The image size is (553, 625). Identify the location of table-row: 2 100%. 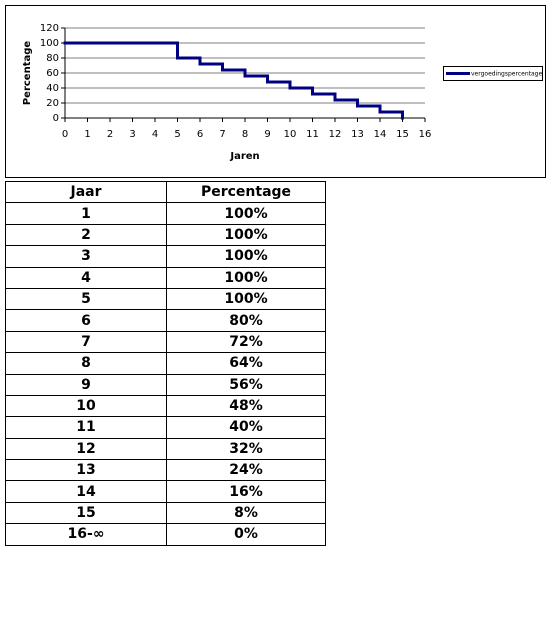
(165, 235).